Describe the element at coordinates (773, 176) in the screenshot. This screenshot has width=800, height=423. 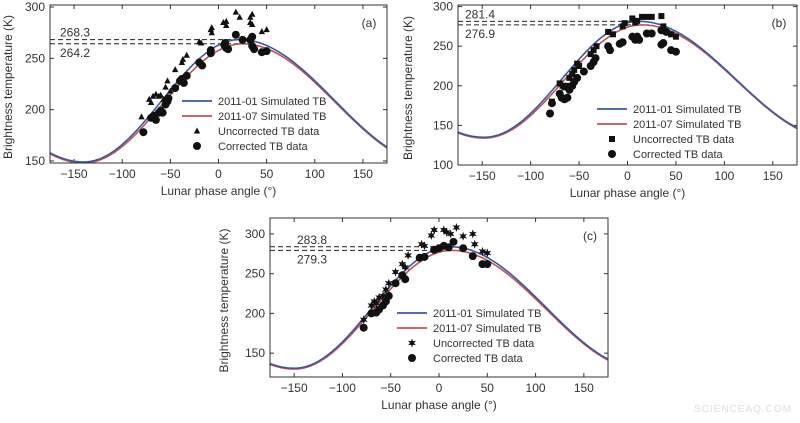
I see `x-tick-label: 150` at that location.